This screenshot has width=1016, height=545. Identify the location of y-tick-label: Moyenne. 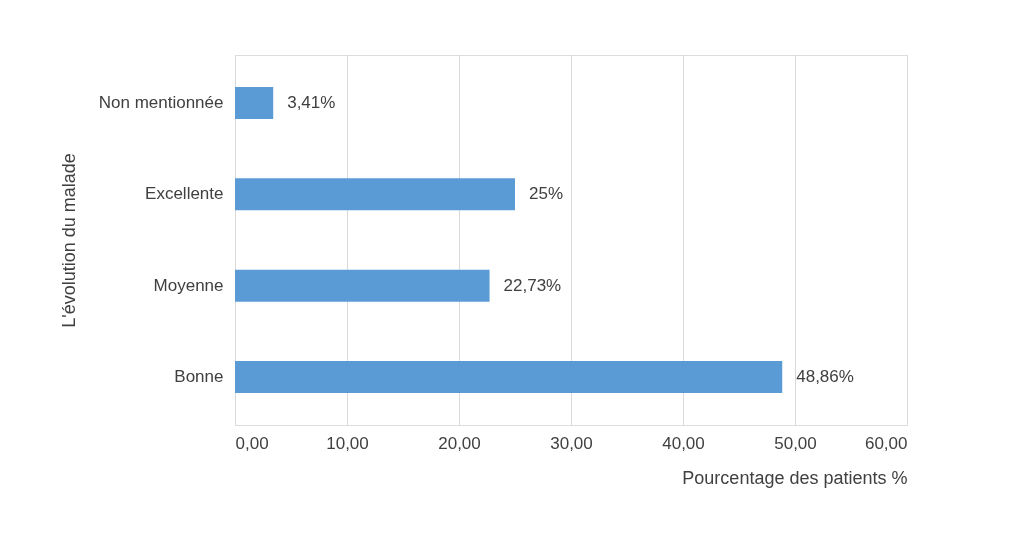
(188, 285).